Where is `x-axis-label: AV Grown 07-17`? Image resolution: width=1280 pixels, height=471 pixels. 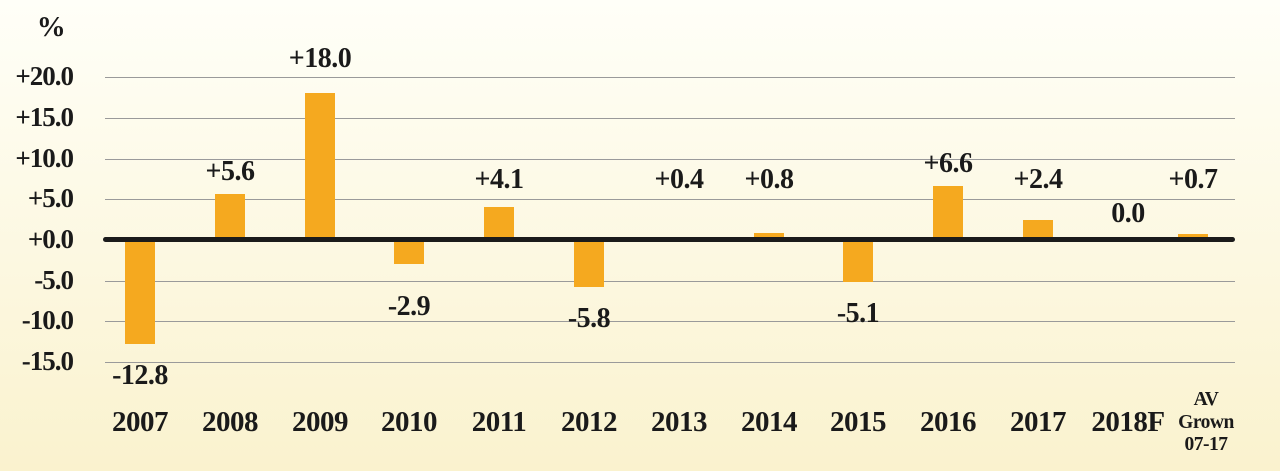
x-axis-label: AV Grown 07-17 is located at coordinates (1206, 423).